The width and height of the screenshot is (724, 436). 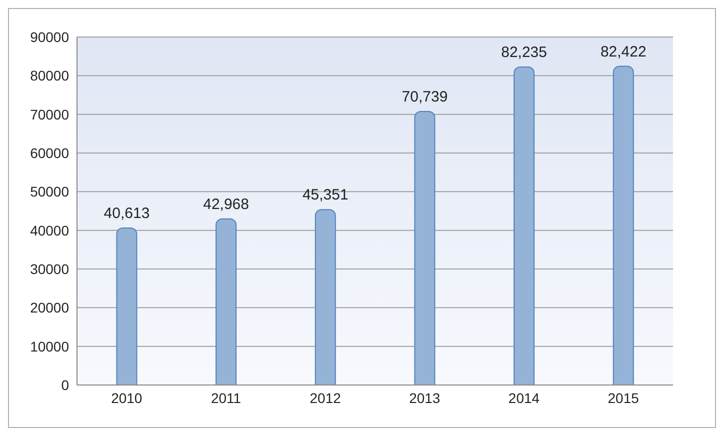 I want to click on x-tick-label: 2014, so click(x=524, y=398).